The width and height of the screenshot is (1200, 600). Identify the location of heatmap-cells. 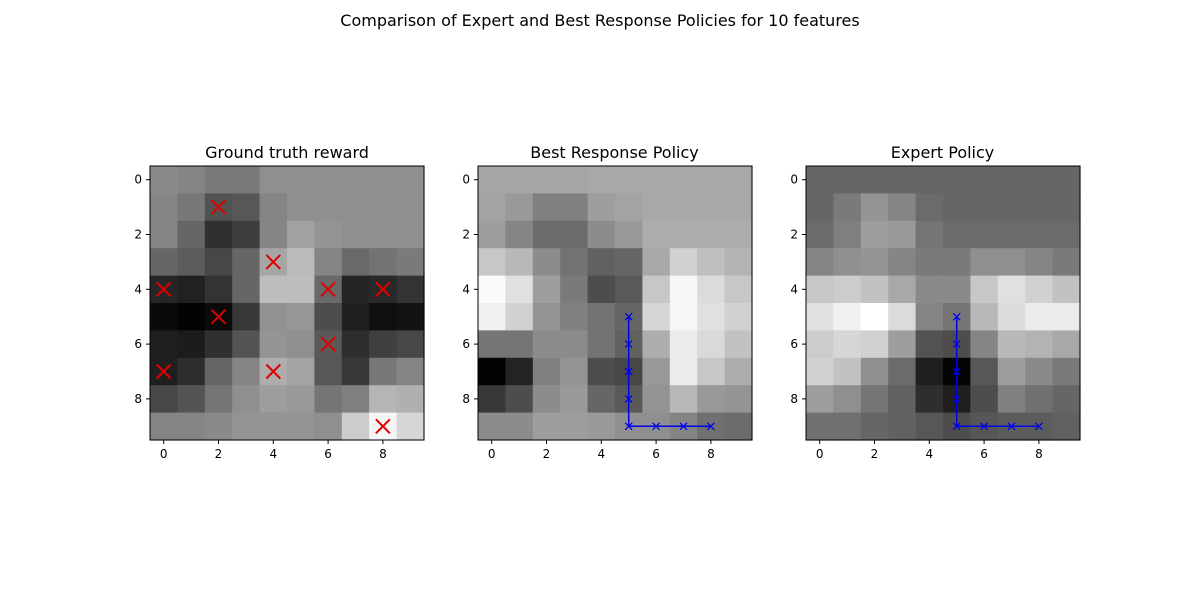
(615, 303).